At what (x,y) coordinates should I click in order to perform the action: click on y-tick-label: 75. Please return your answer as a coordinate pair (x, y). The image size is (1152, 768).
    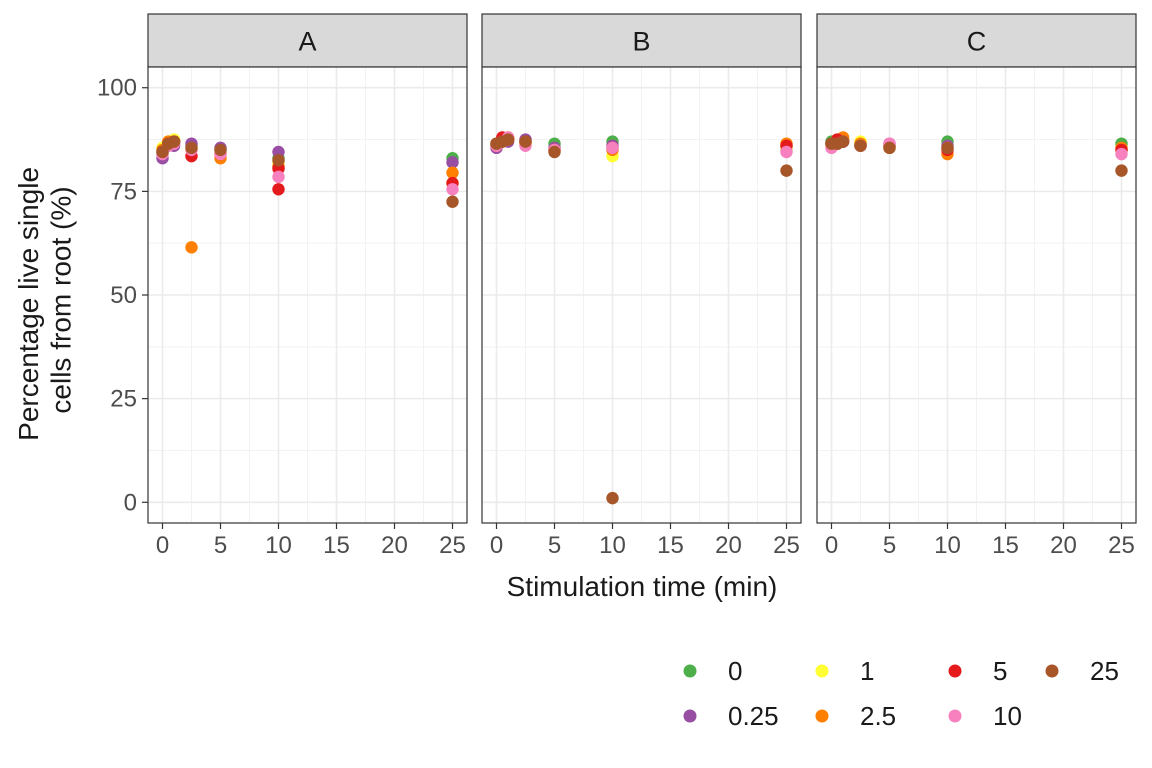
    Looking at the image, I should click on (123, 191).